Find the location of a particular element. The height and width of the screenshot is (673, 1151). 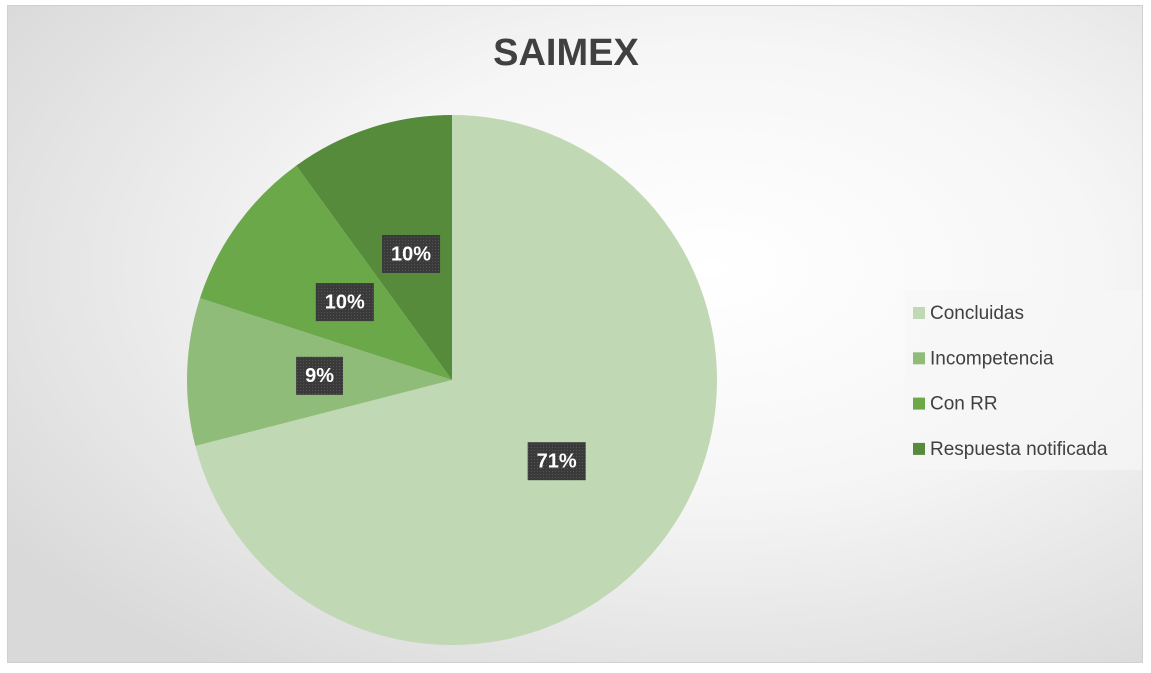

legend-label: Incompetencia is located at coordinates (992, 358).